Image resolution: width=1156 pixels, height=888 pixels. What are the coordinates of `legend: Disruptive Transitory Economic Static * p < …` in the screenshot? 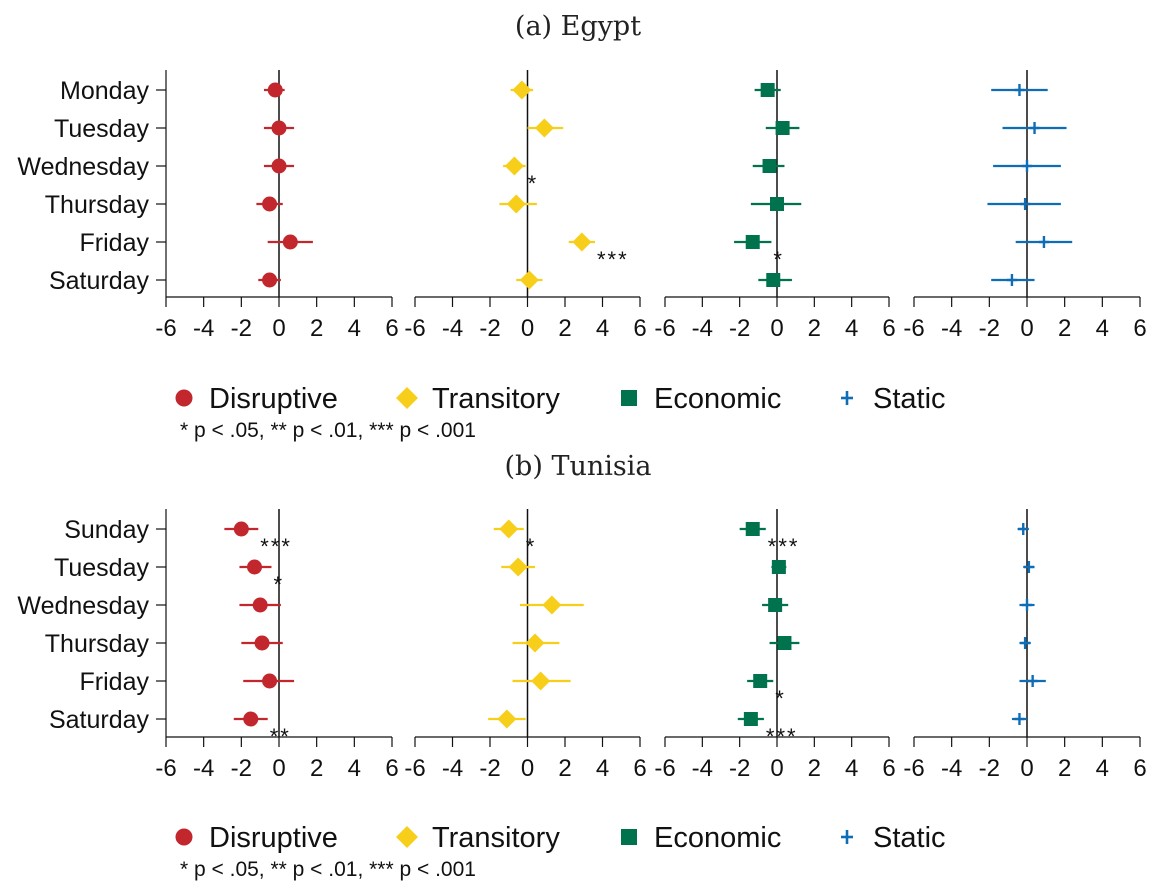 It's located at (561, 851).